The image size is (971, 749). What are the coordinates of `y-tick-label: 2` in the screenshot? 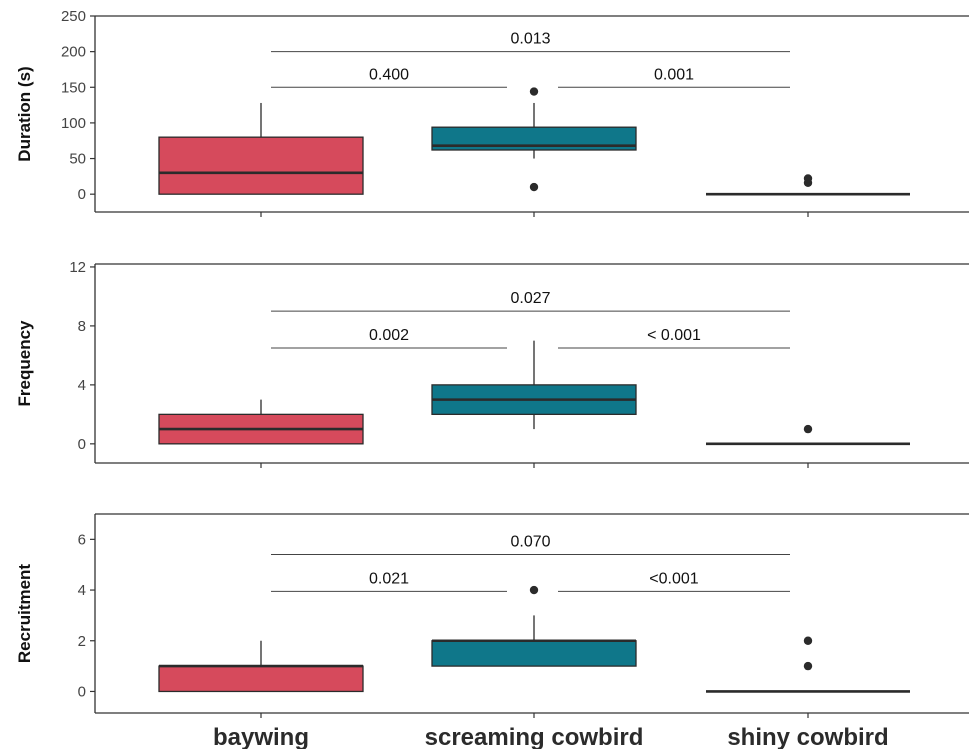 It's located at (82, 641).